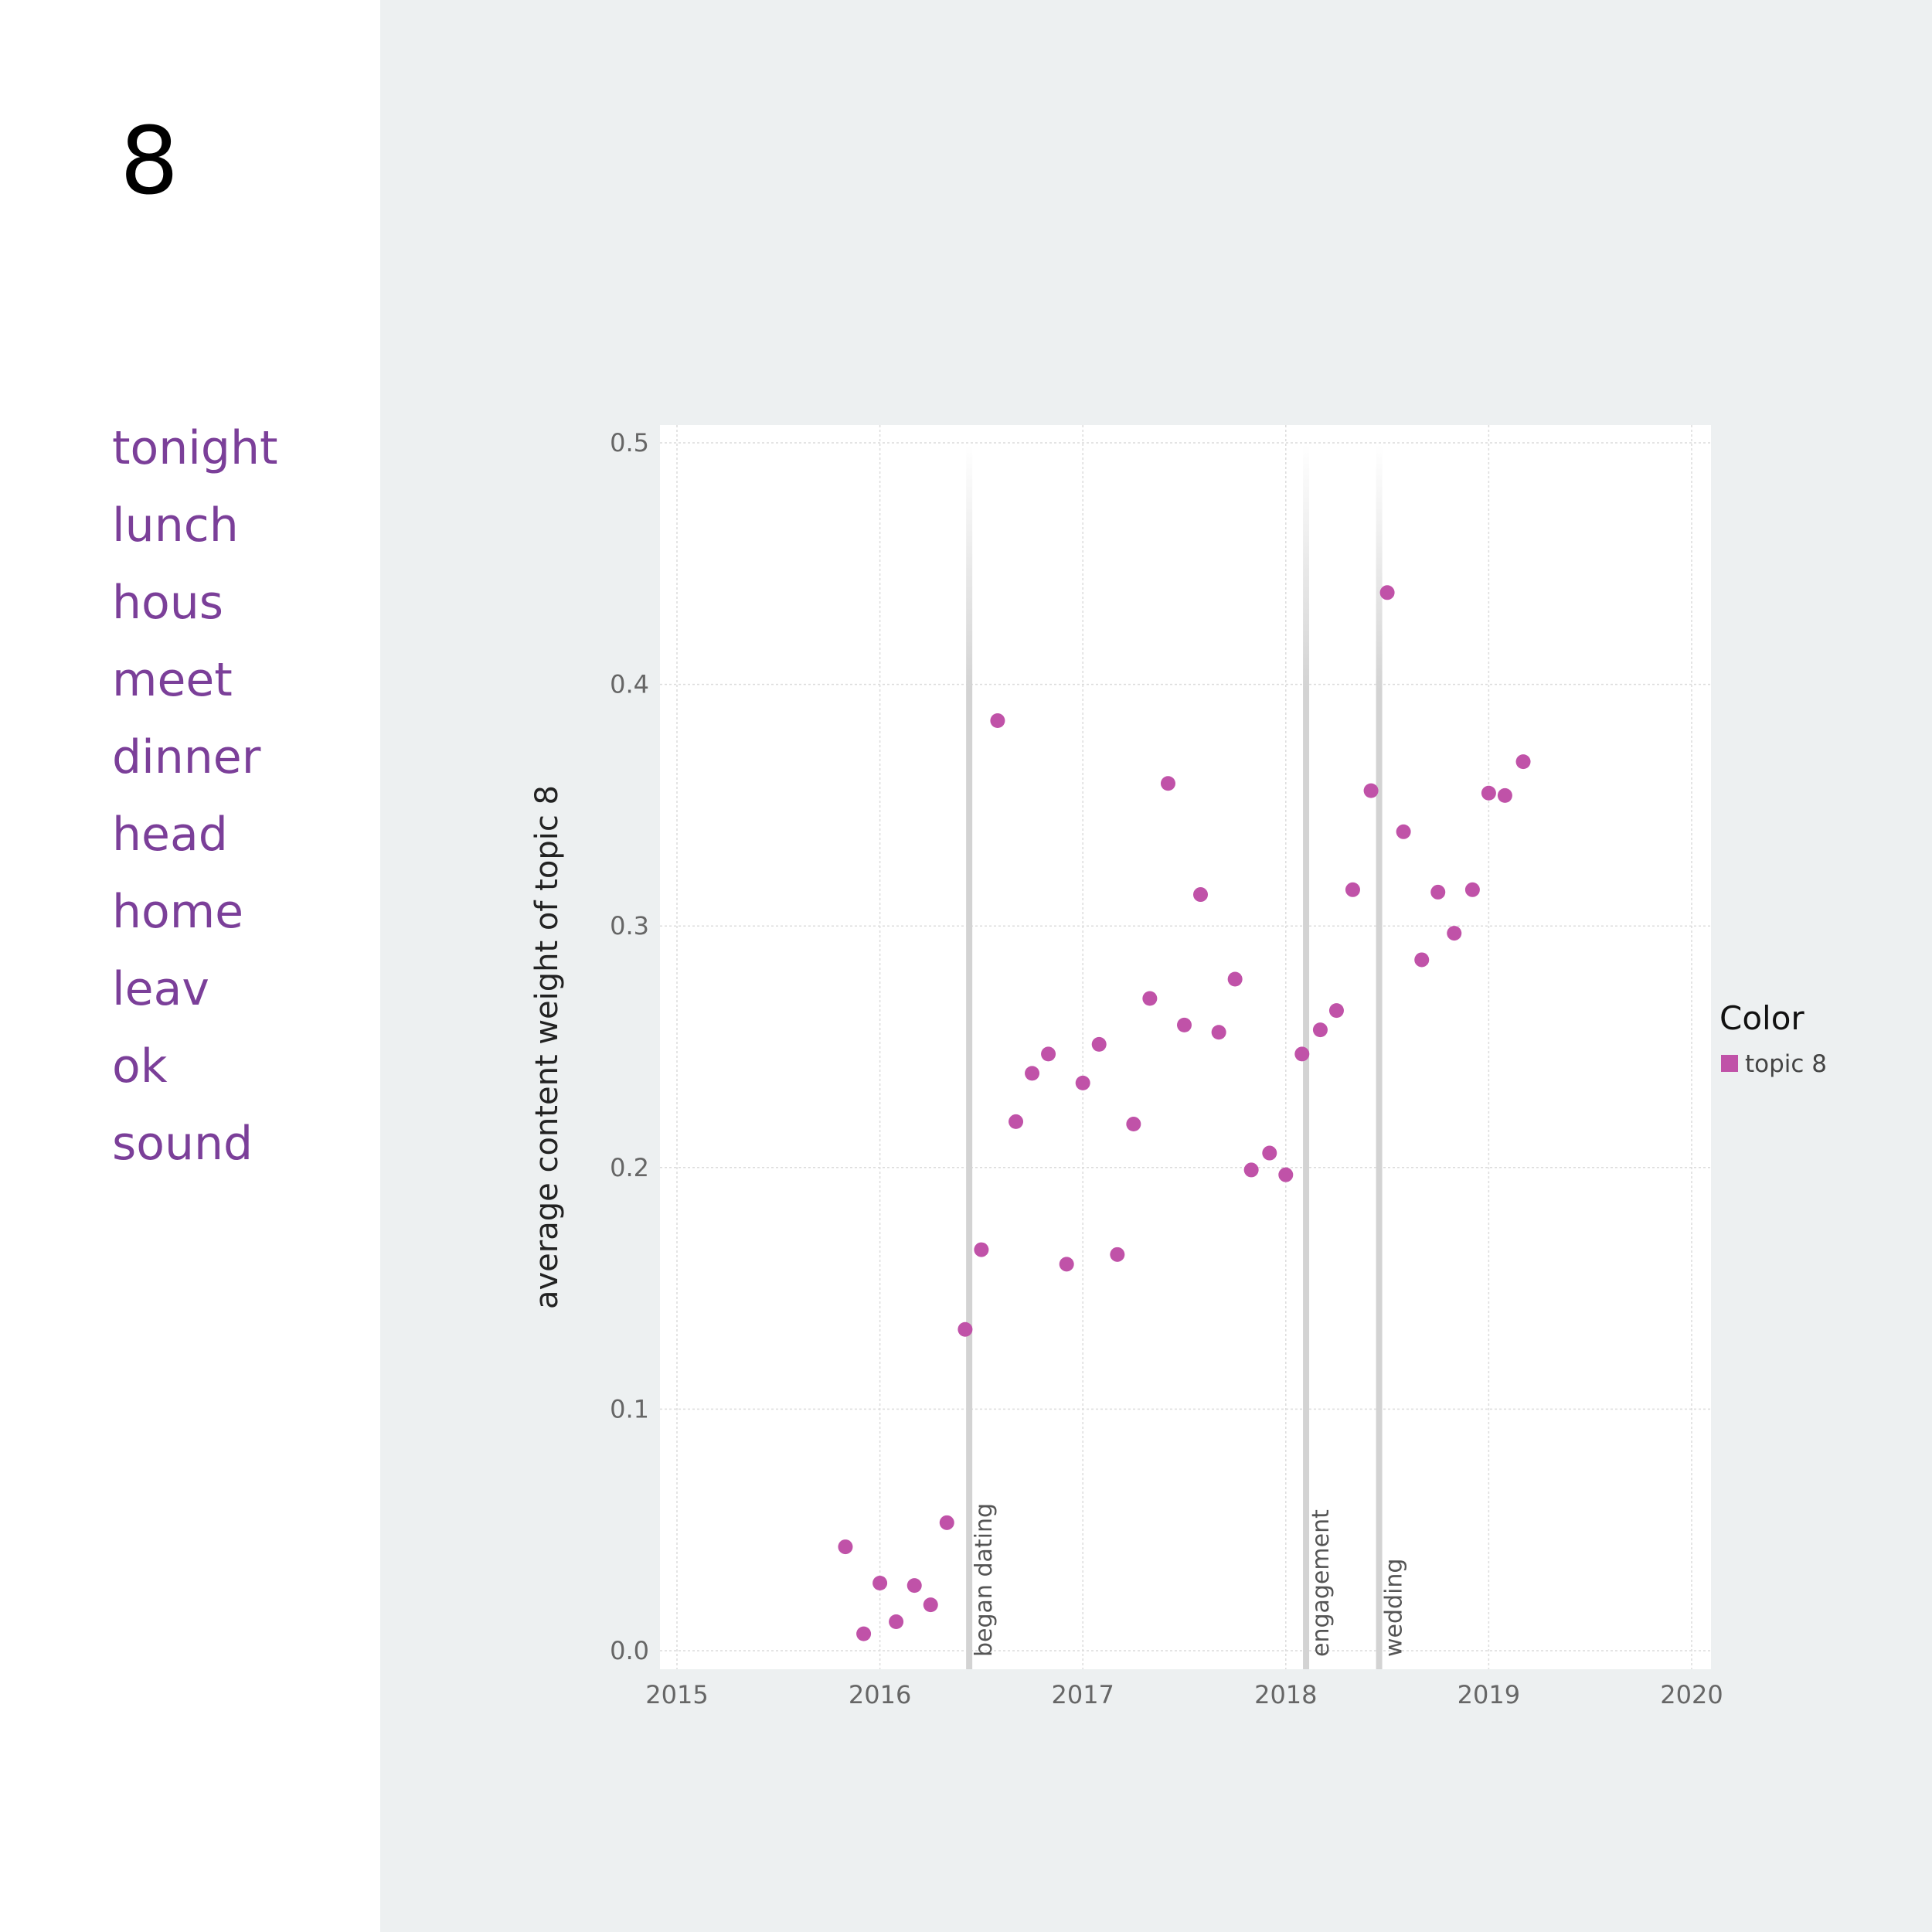 The image size is (1932, 1932). Describe the element at coordinates (629, 443) in the screenshot. I see `y-tick-label: 0.5` at that location.